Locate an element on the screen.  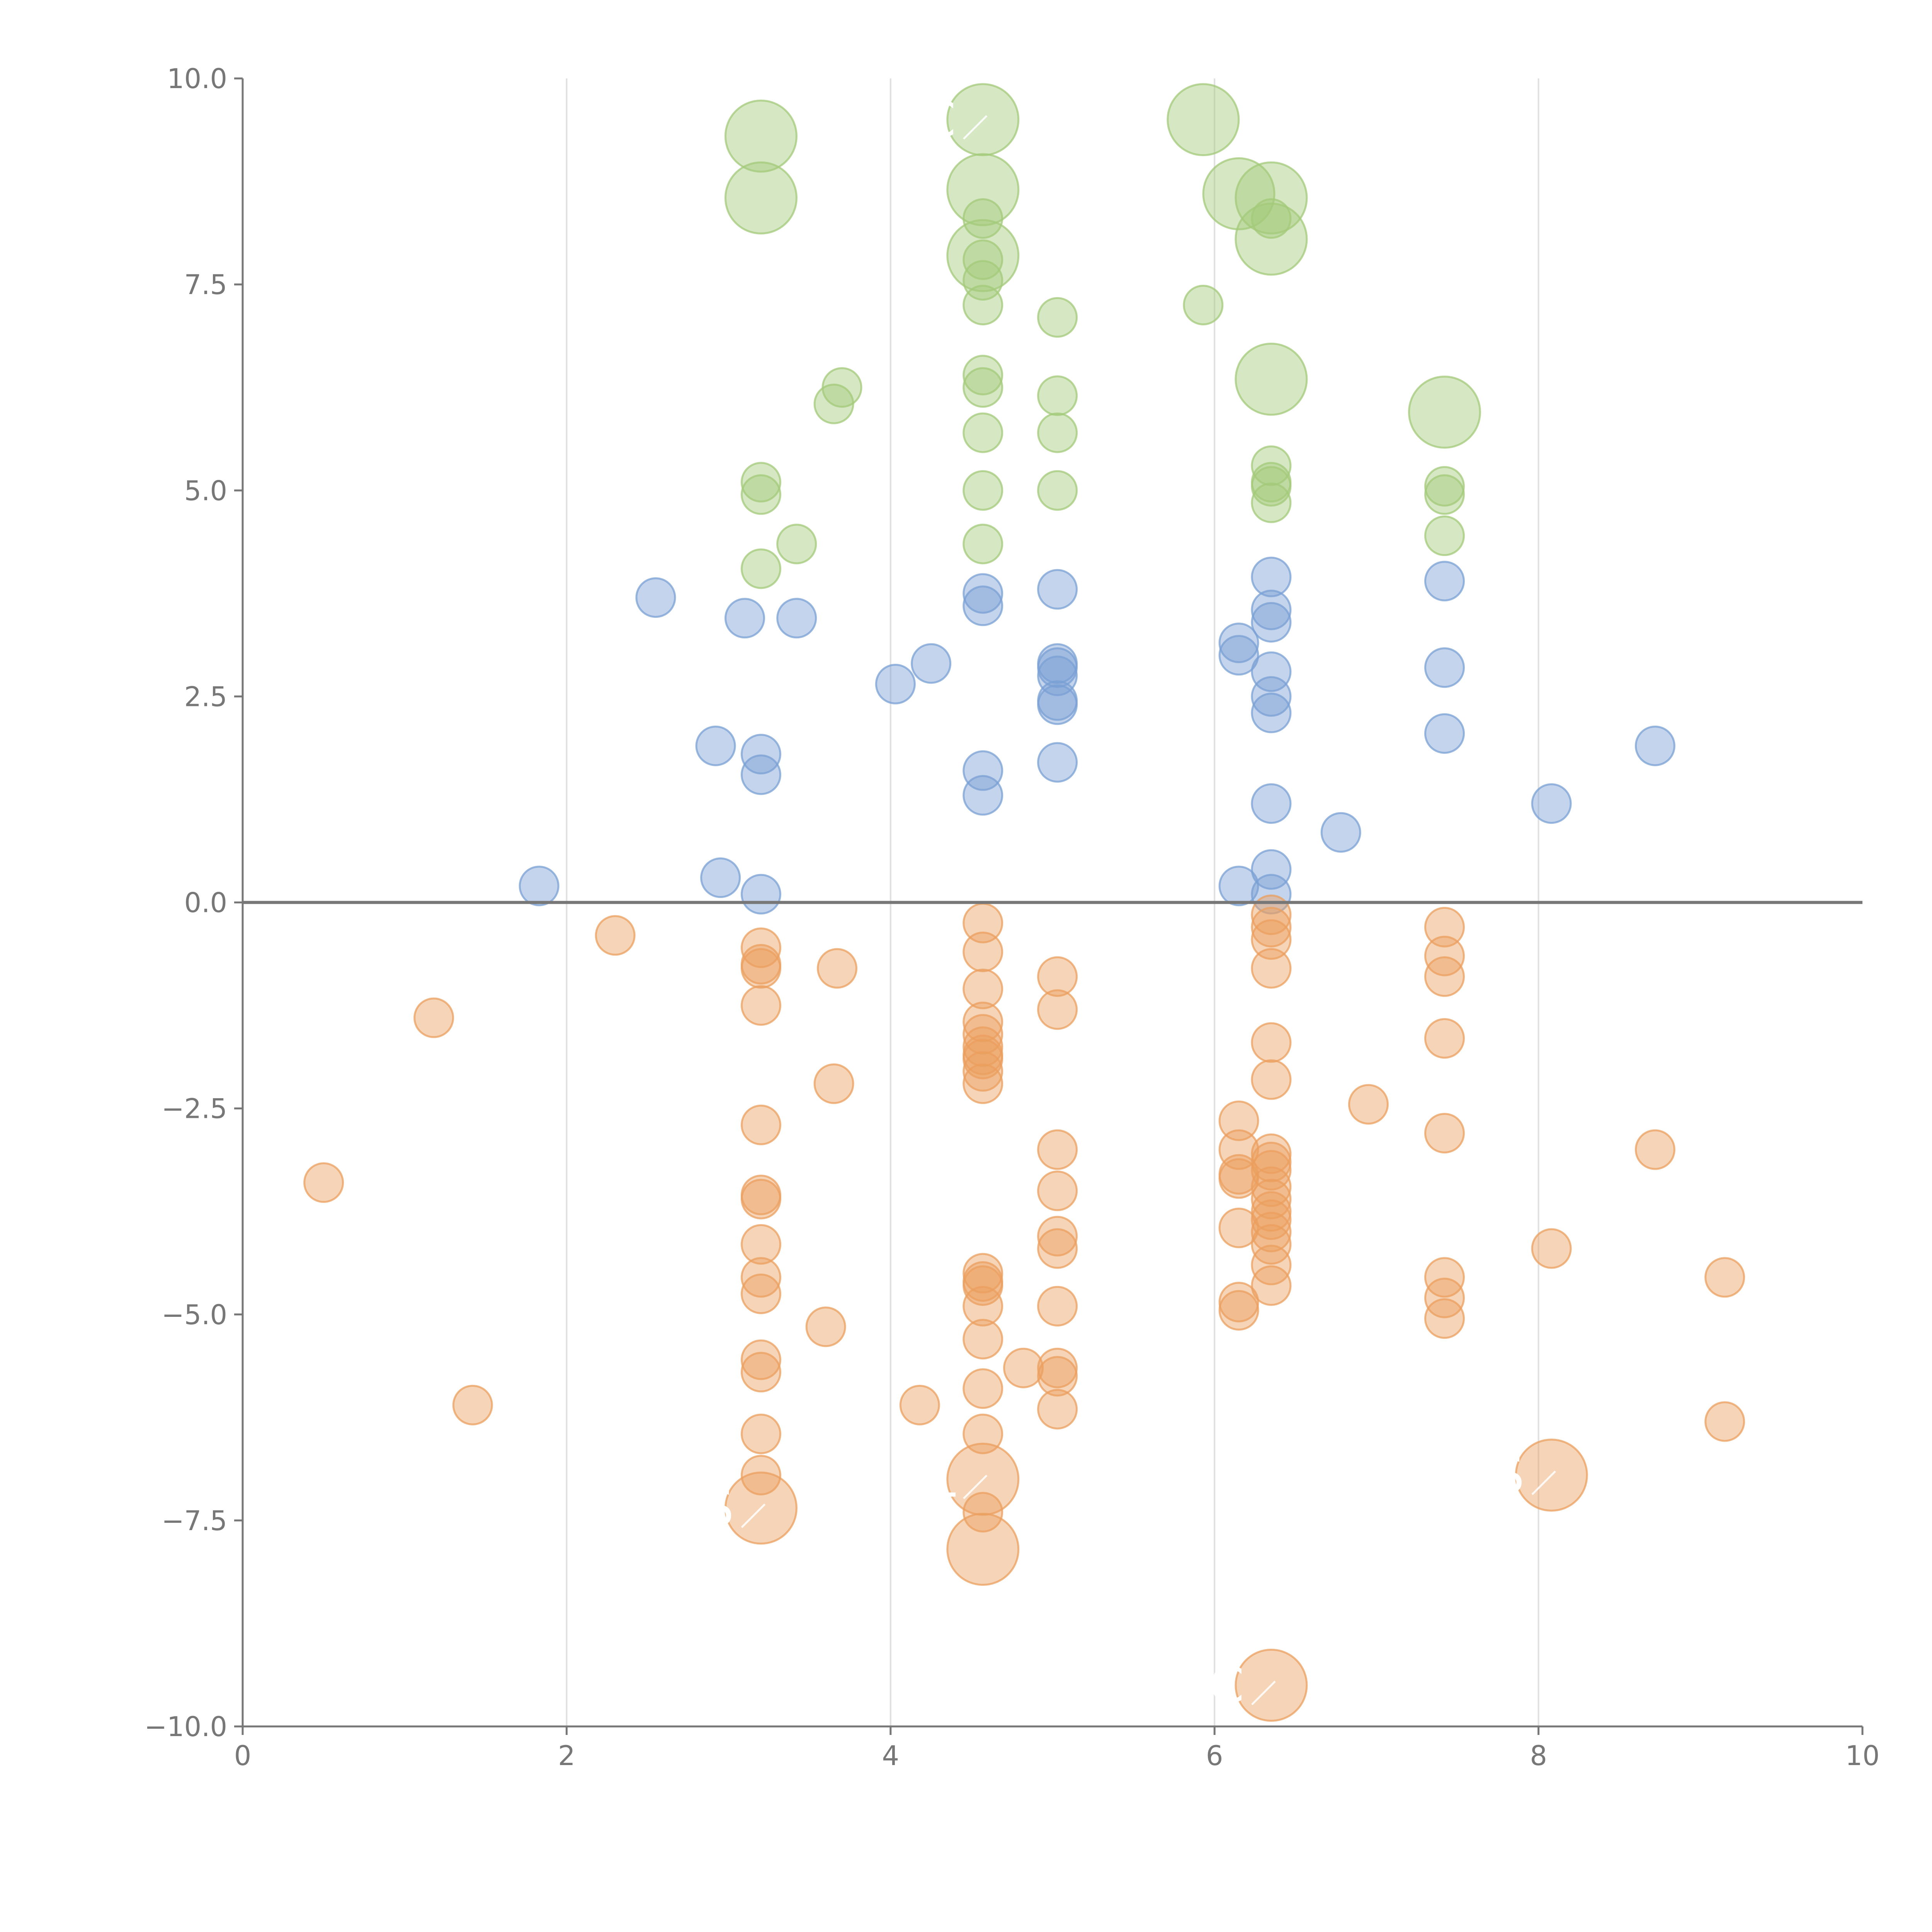
y-tick-label: −5.0 is located at coordinates (194, 1315).